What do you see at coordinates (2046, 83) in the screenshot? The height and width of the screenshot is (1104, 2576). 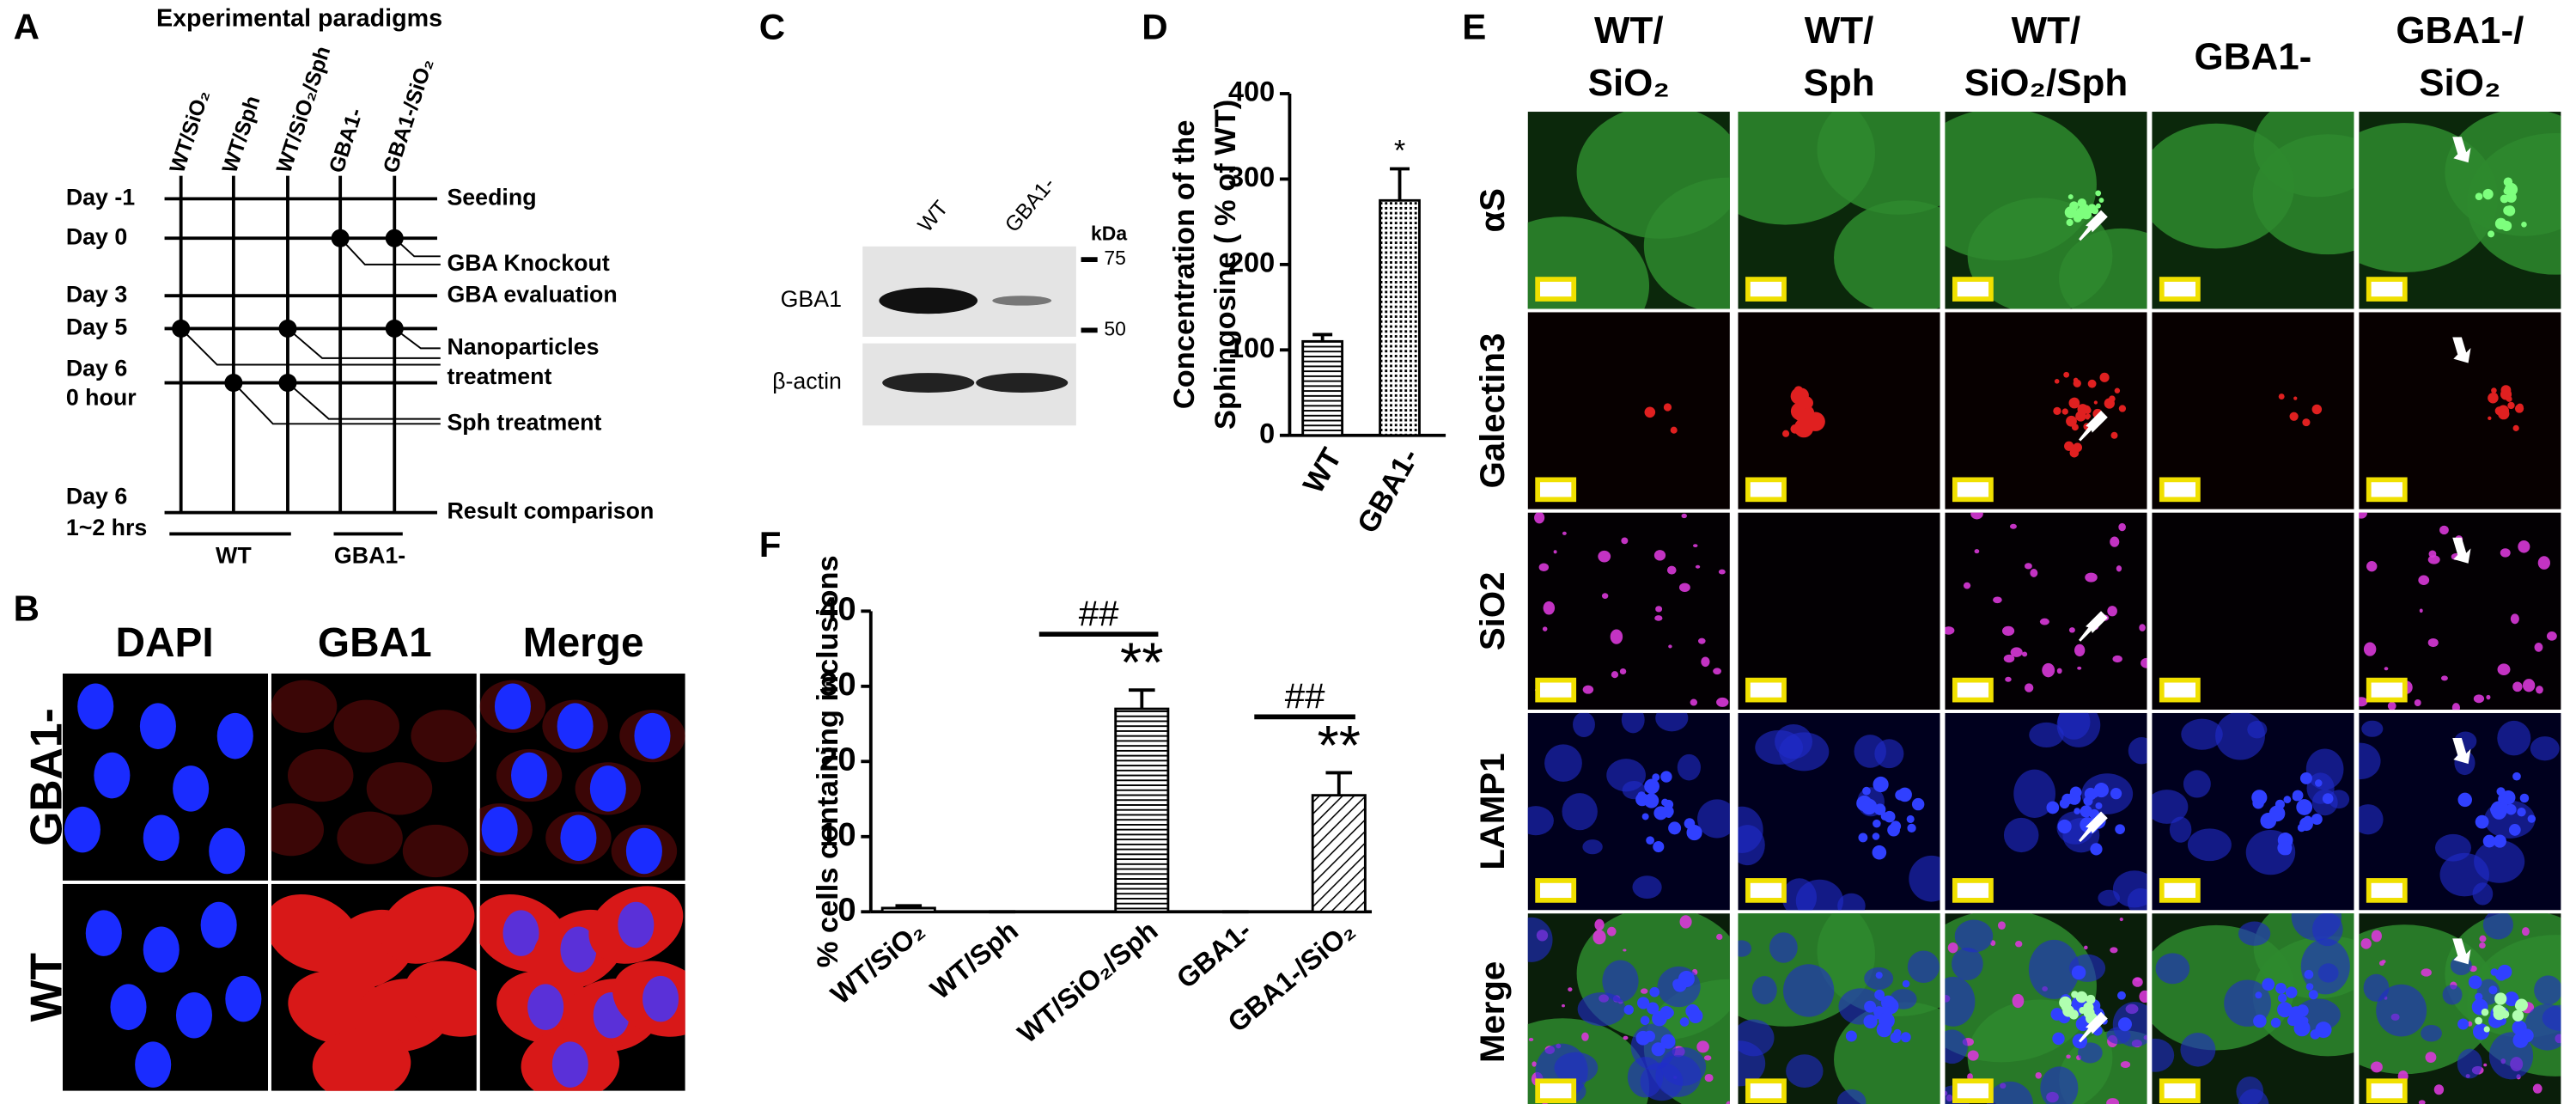 I see `column-label: SiO₂/Sph` at bounding box center [2046, 83].